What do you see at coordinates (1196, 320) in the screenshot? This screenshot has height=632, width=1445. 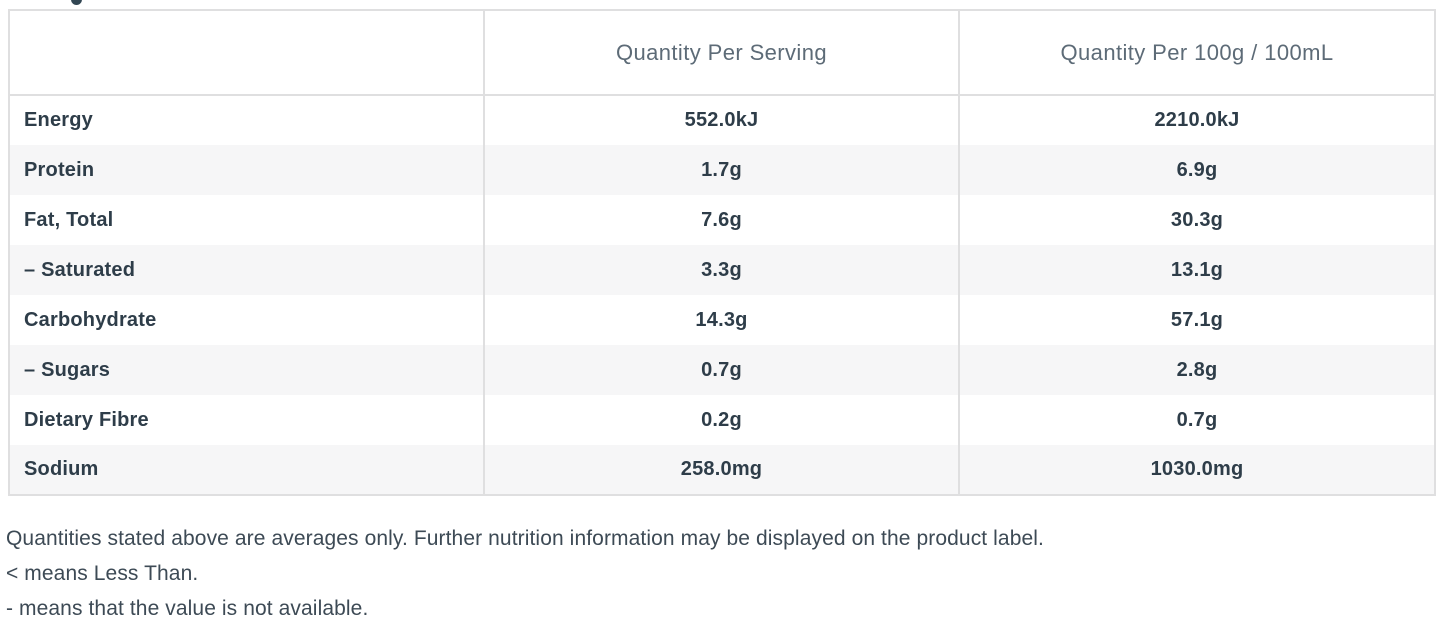 I see `per-100g-value: 57.1g` at bounding box center [1196, 320].